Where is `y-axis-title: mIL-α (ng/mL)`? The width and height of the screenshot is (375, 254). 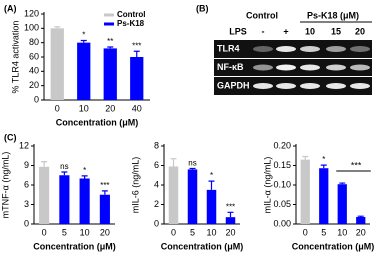
y-axis-title: mIL-α (ng/mL) is located at coordinates (267, 185).